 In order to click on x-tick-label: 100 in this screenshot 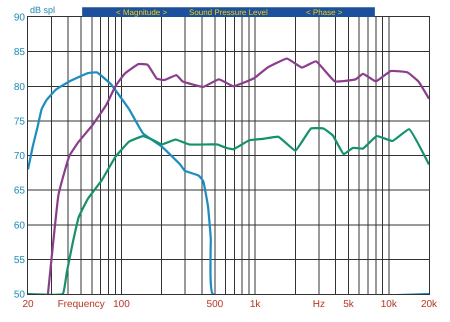, I will do `click(121, 304)`.